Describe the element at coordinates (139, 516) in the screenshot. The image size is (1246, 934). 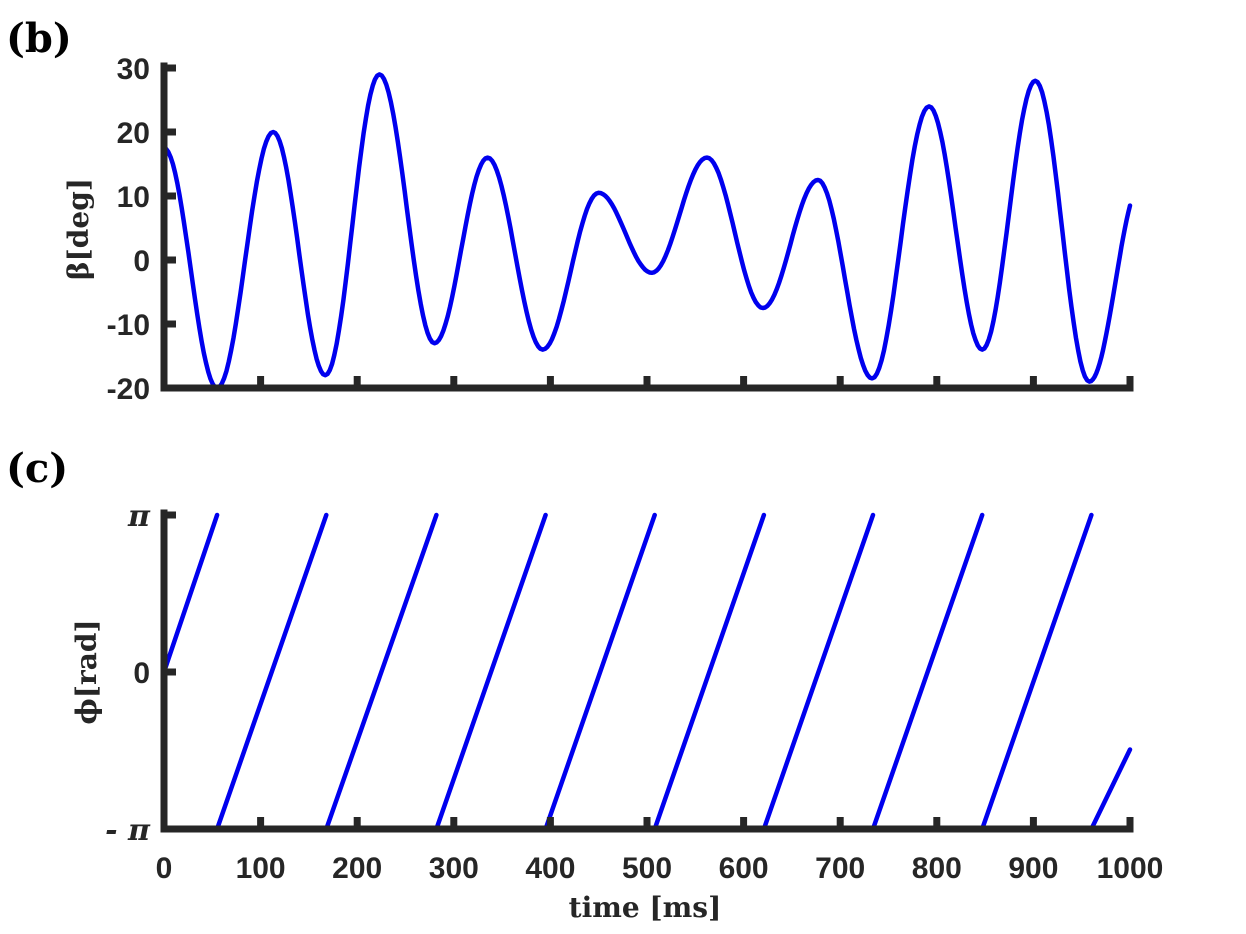
I see `panel-c-y-tick-label: π` at that location.